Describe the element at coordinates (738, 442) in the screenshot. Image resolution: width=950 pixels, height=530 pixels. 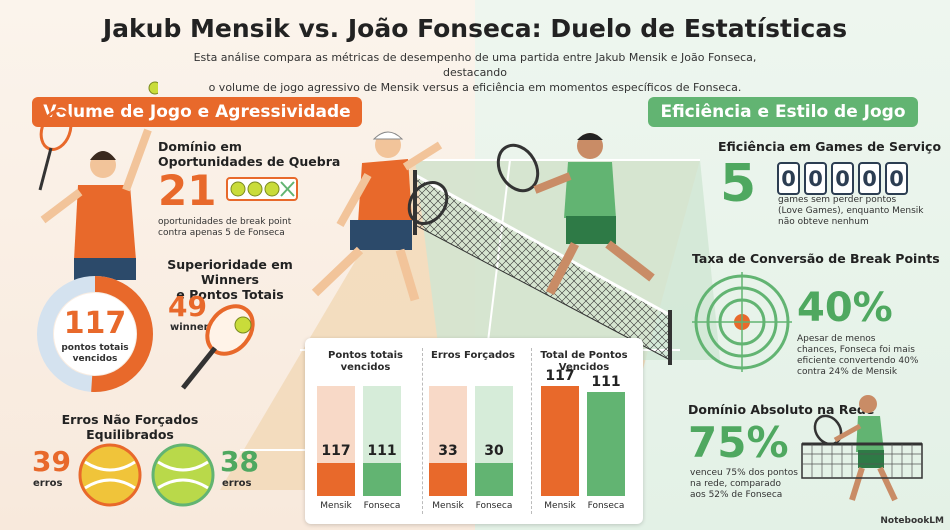
I see `net-value: 75%` at that location.